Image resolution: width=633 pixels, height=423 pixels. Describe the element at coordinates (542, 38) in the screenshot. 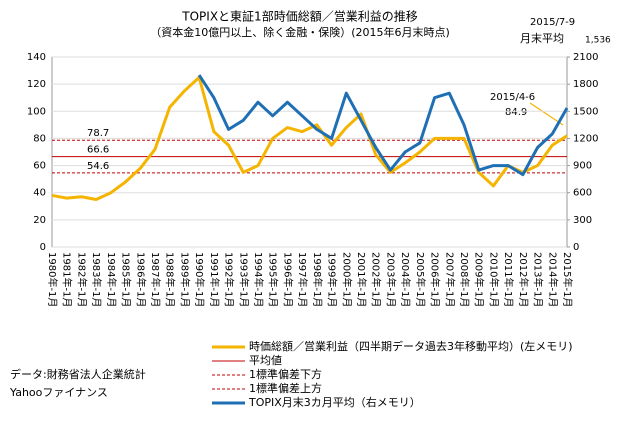

I see `annotation: 月末平均` at that location.